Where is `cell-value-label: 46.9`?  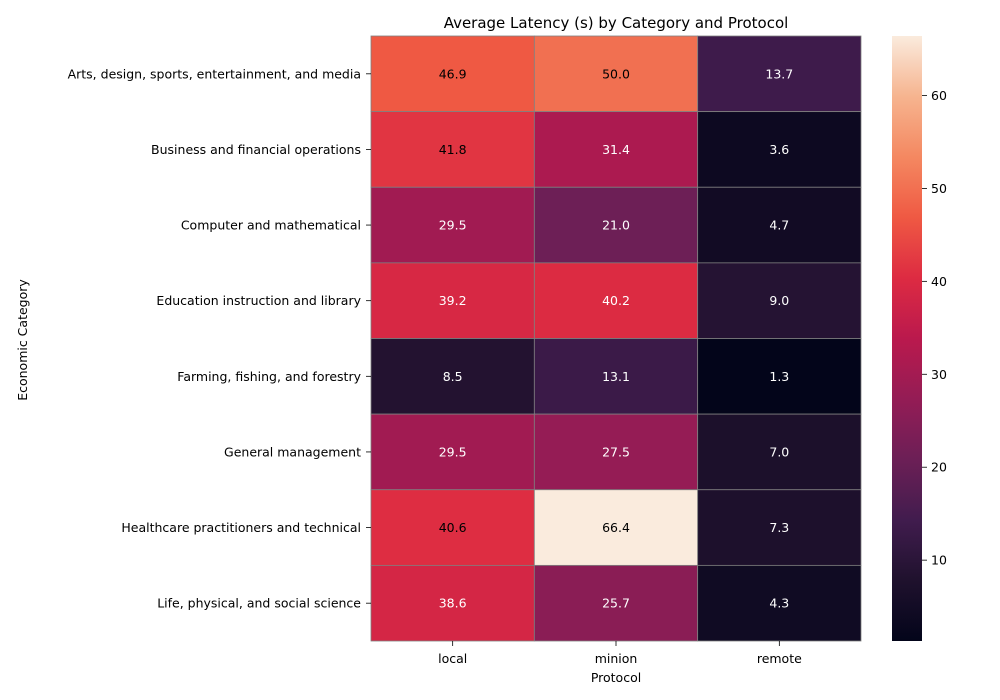 cell-value-label: 46.9 is located at coordinates (453, 73).